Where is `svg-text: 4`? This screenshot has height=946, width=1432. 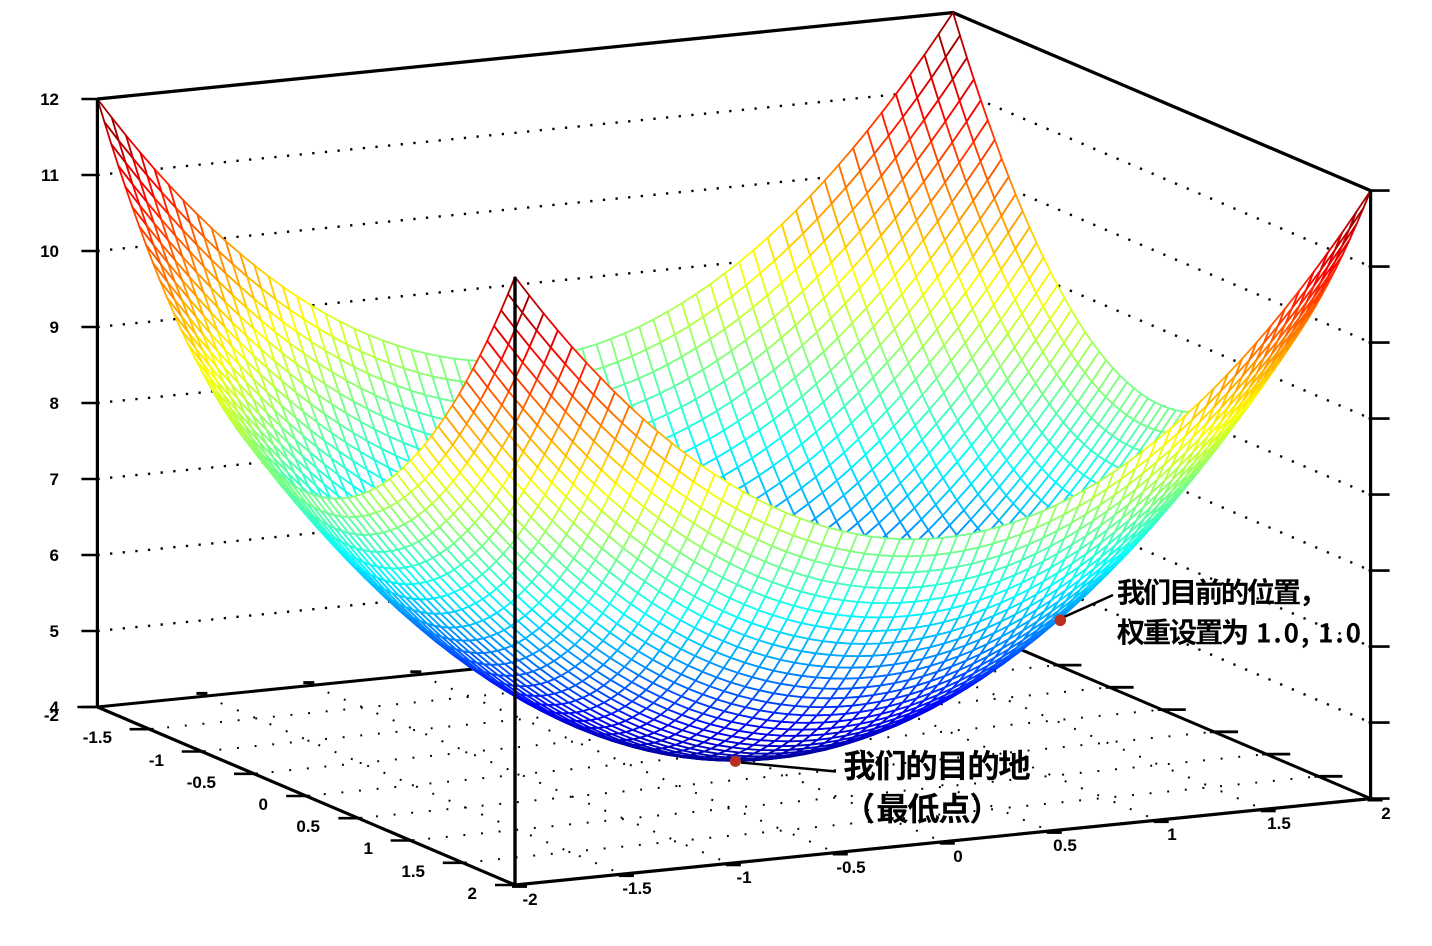 svg-text: 4 is located at coordinates (55, 707).